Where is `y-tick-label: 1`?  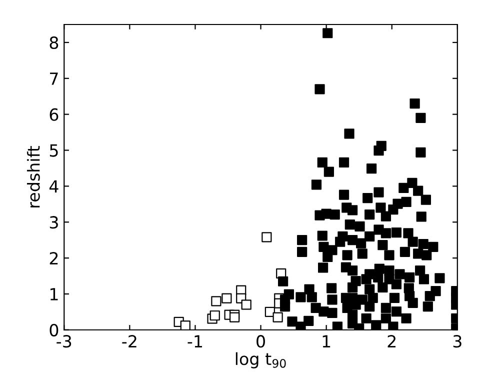 y-tick-label: 1 is located at coordinates (54, 294).